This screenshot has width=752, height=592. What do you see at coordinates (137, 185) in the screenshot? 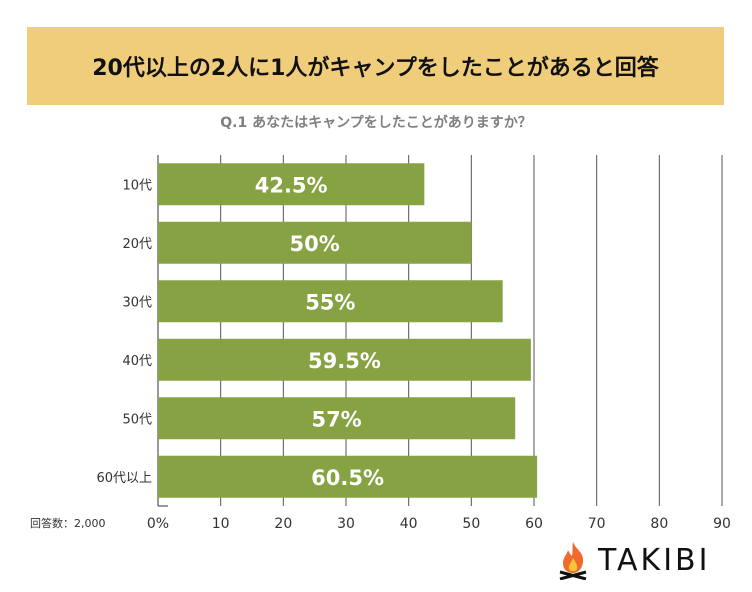
I see `y-category-label: 10代` at bounding box center [137, 185].